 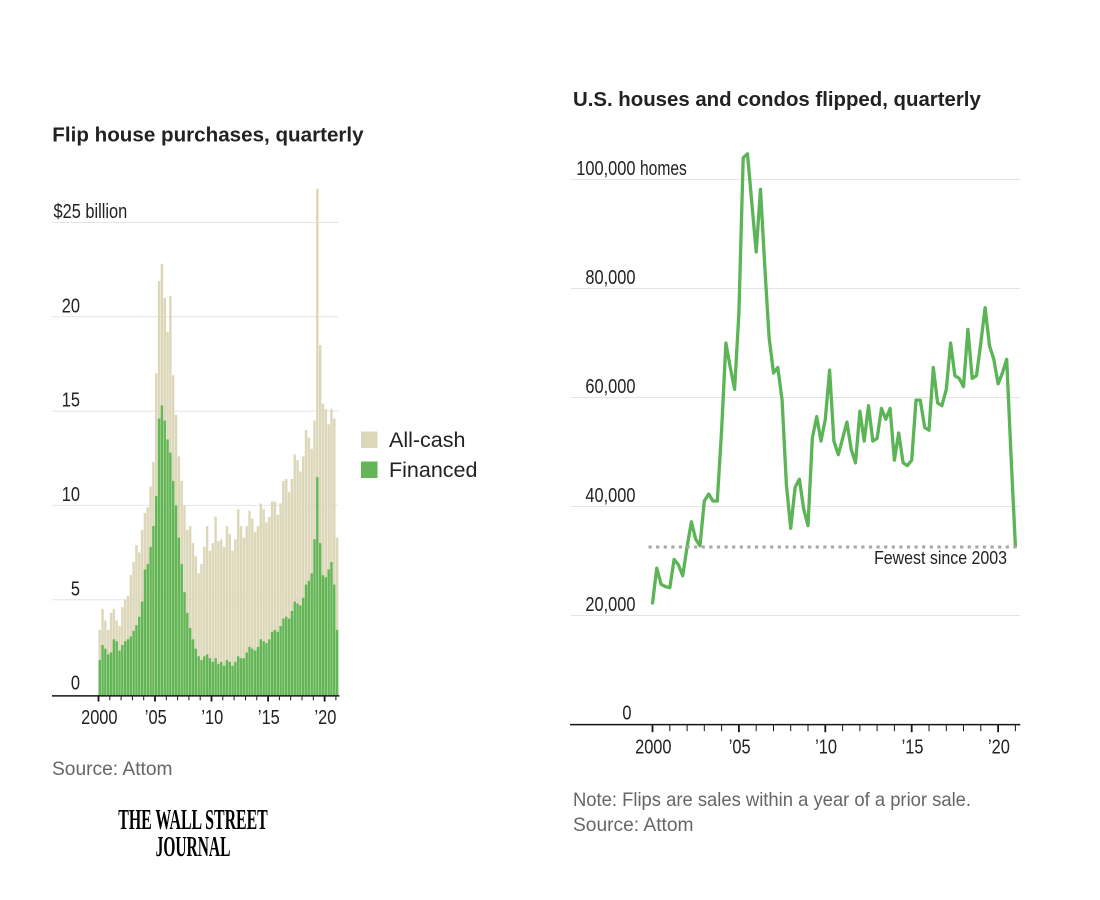 What do you see at coordinates (433, 470) in the screenshot?
I see `svg-text: Financed` at bounding box center [433, 470].